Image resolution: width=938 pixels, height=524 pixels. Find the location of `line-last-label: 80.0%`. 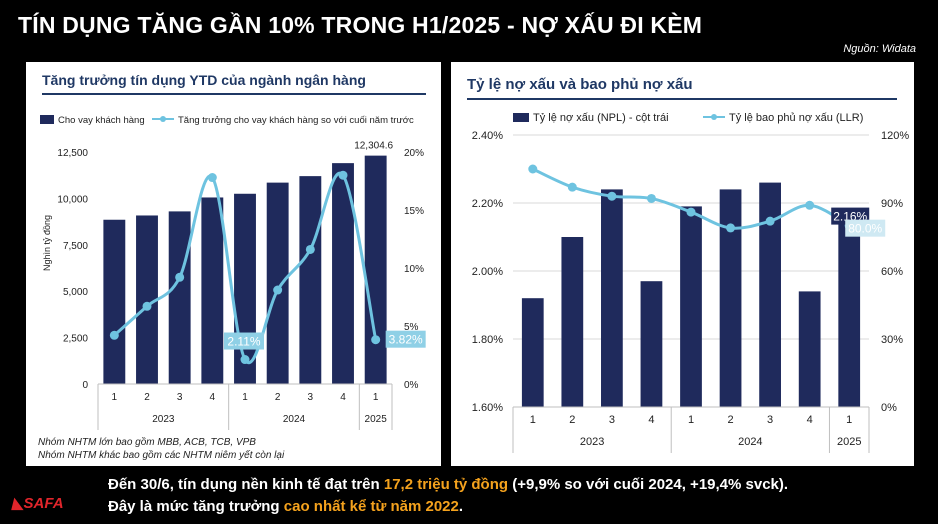

line-last-label: 80.0% is located at coordinates (865, 228).